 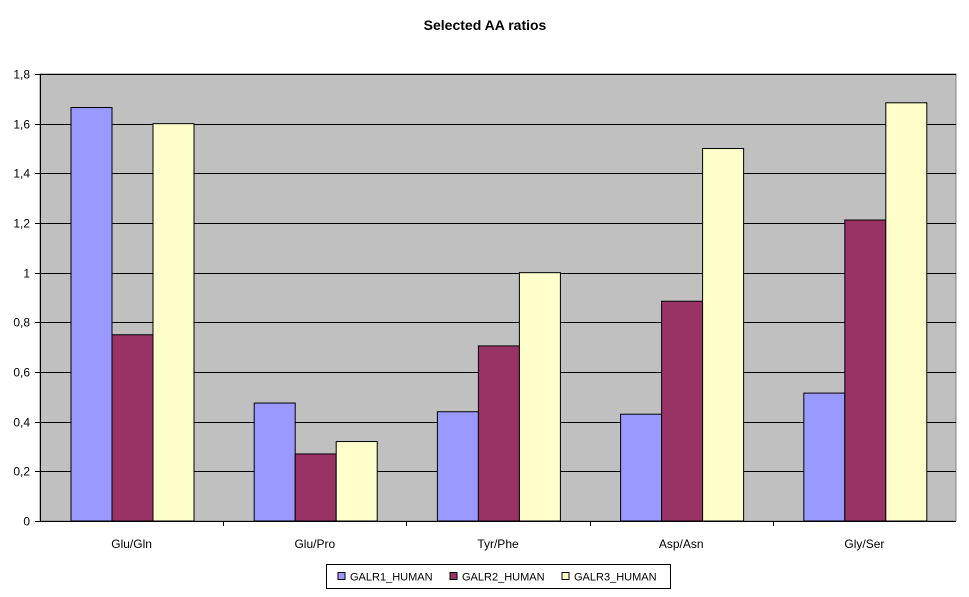 What do you see at coordinates (91, 314) in the screenshot?
I see `bar-galr1-human-glu-gln` at bounding box center [91, 314].